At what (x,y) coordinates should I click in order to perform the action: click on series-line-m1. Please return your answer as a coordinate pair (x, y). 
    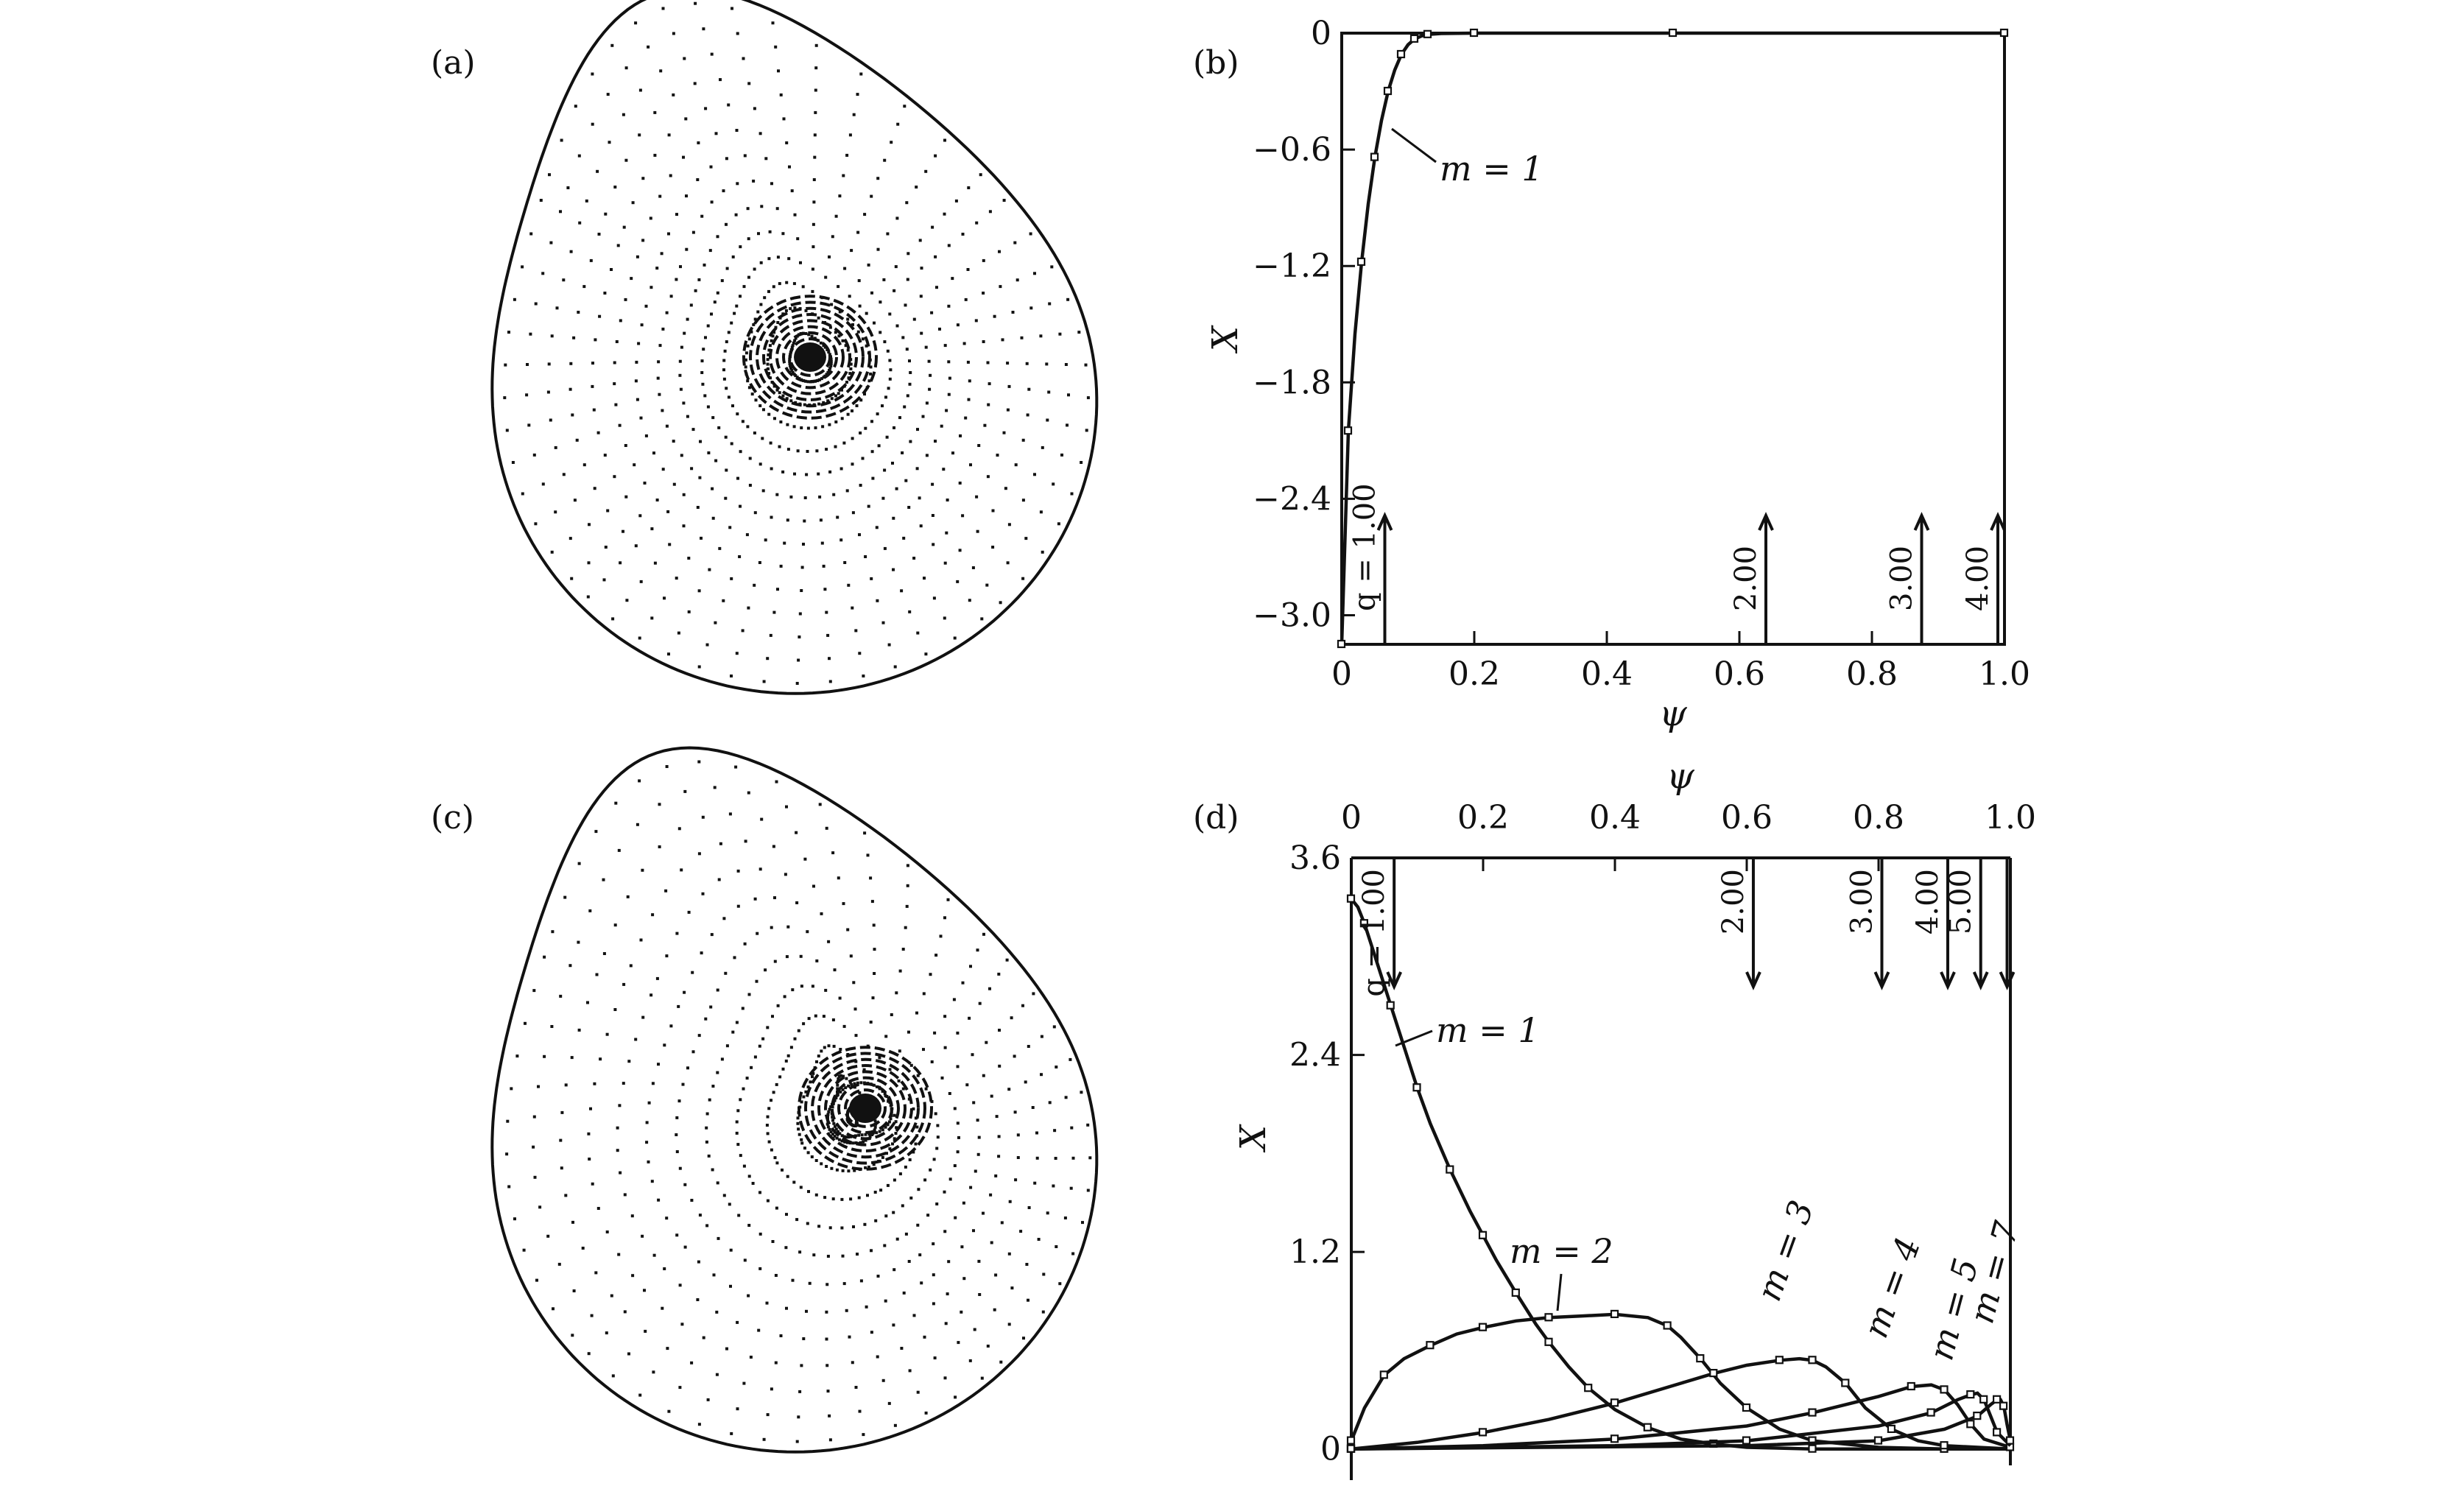
    Looking at the image, I should click on (1680, 1174).